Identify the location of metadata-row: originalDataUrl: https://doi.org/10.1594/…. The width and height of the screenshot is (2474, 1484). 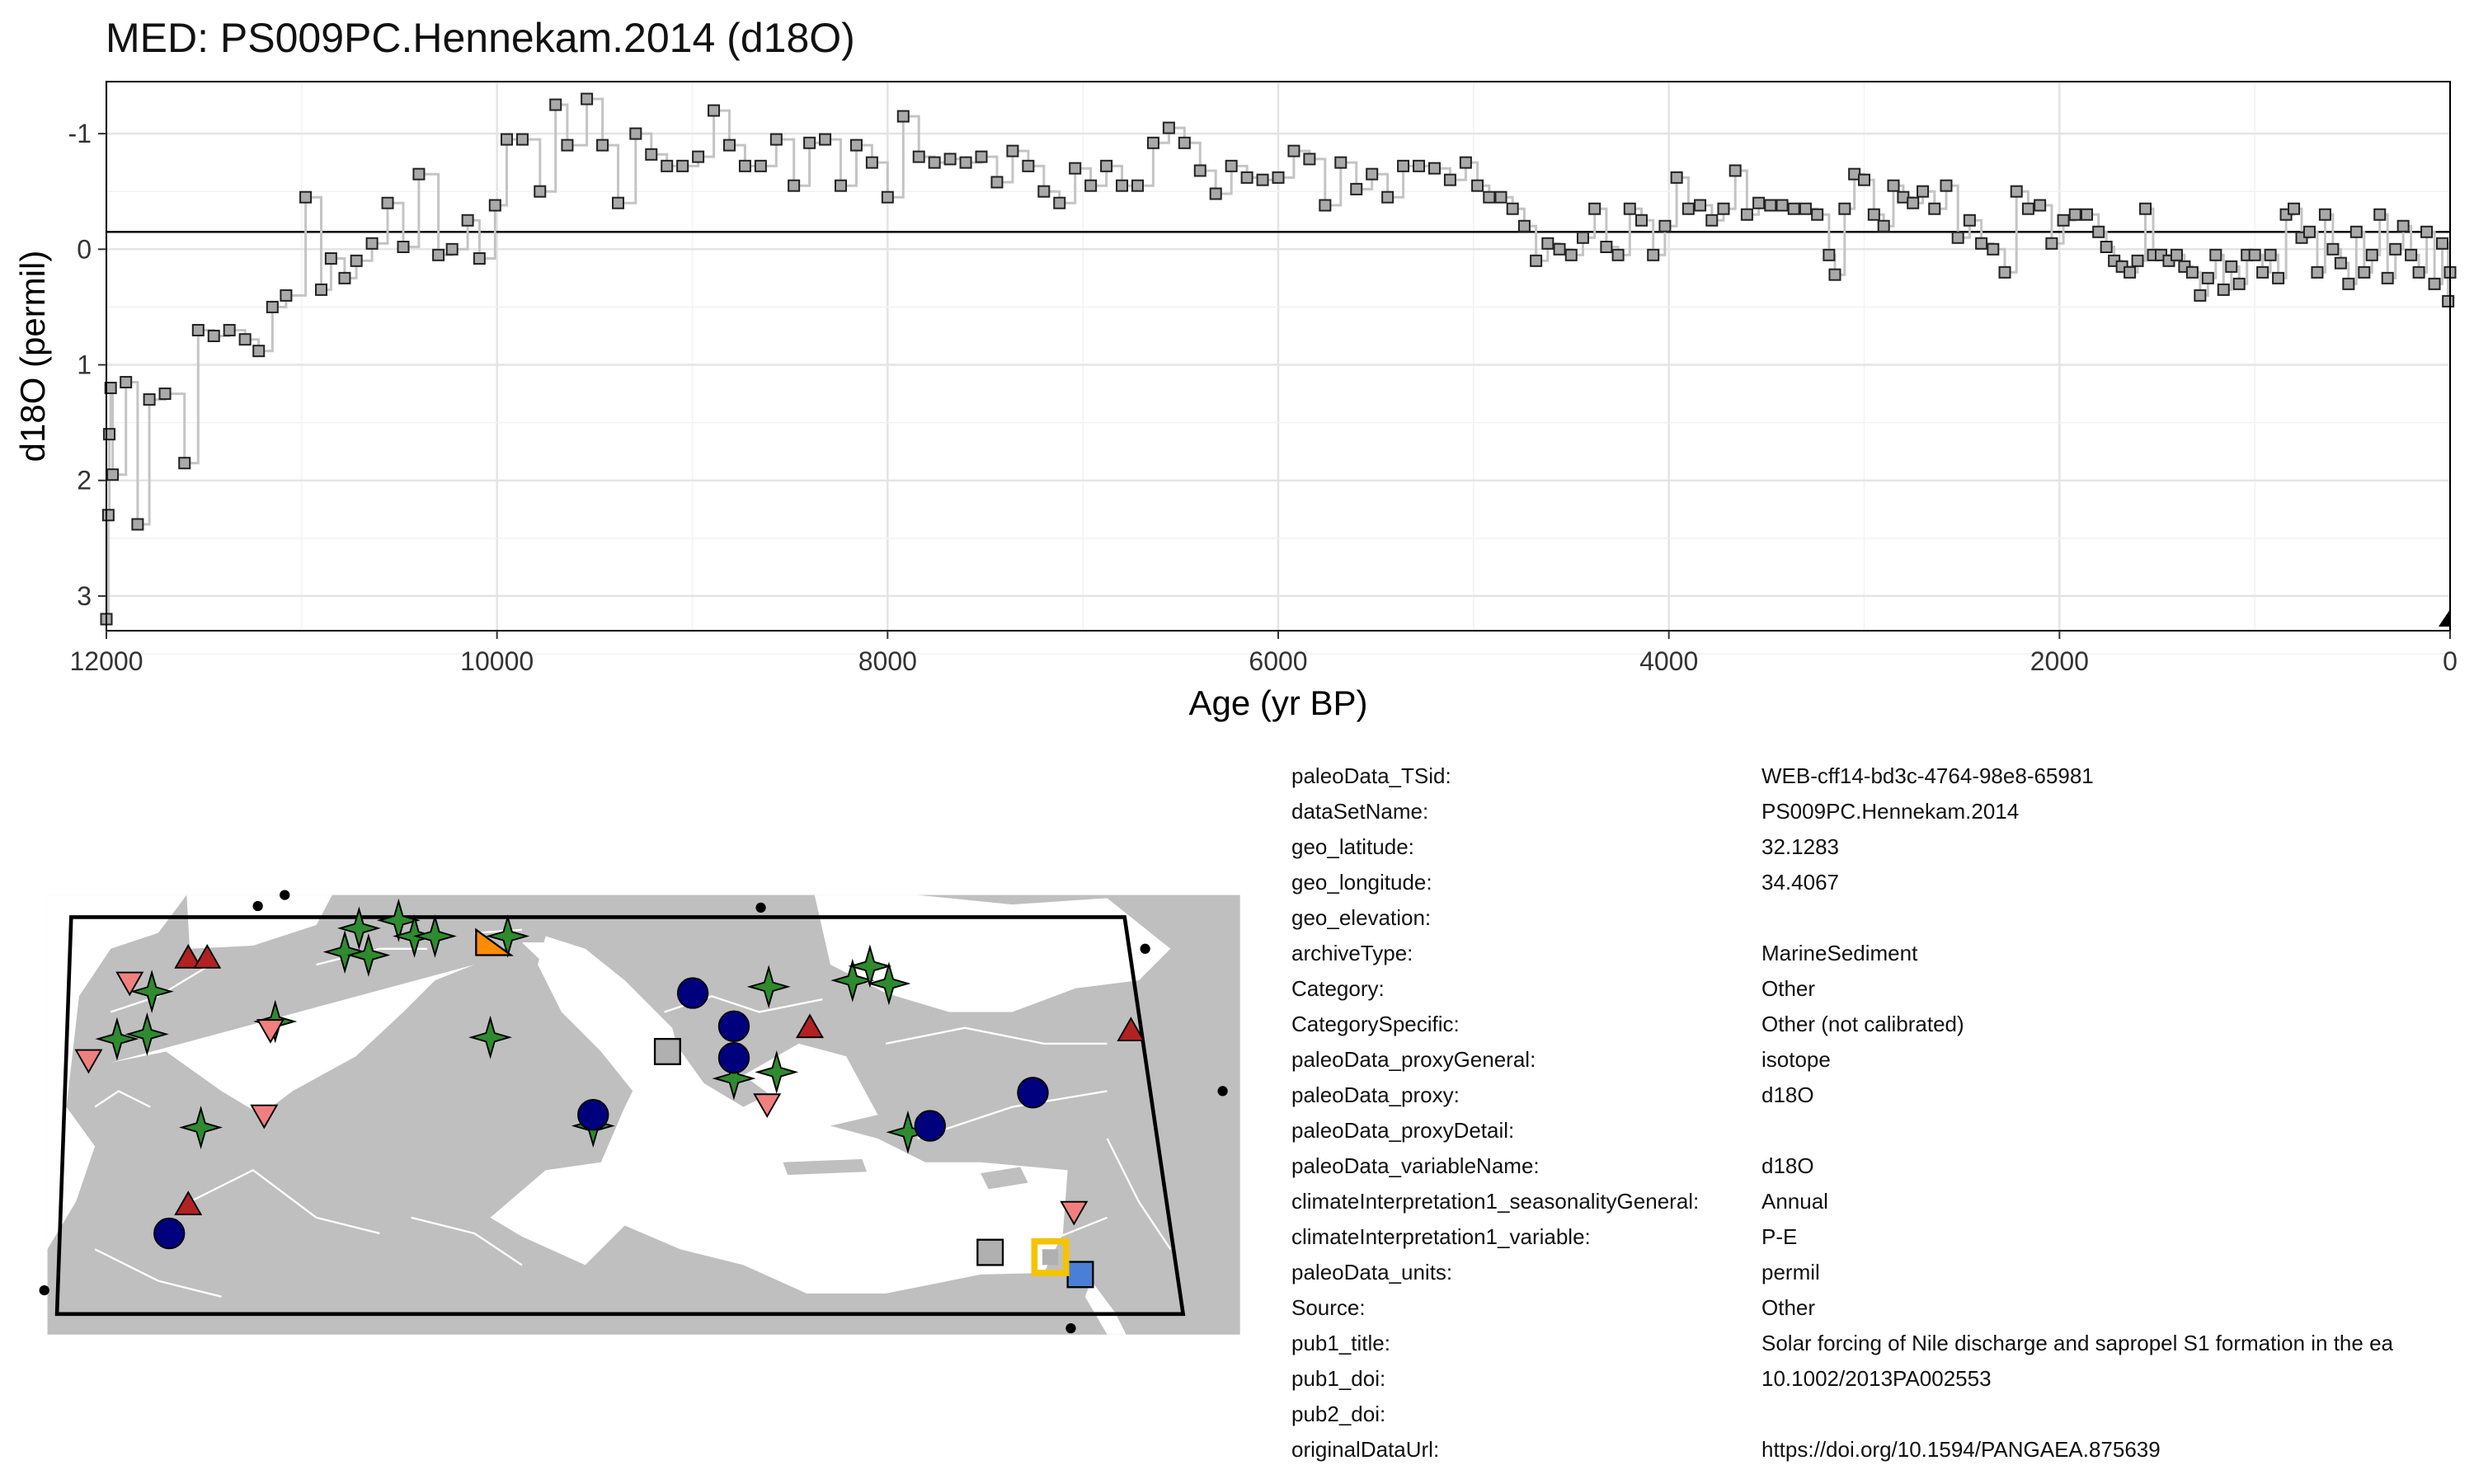
(1882, 1450).